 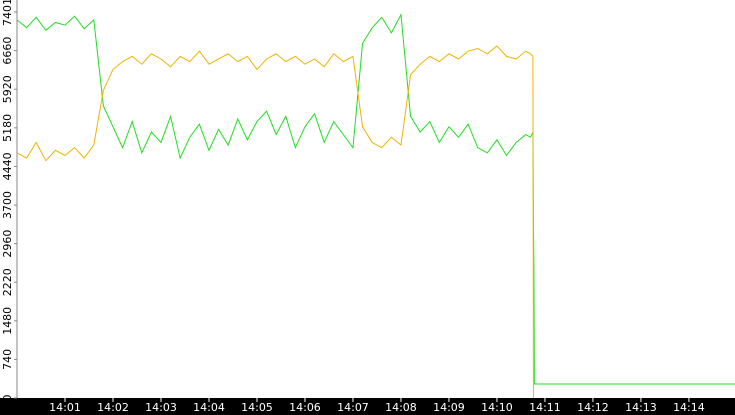 What do you see at coordinates (7, 166) in the screenshot?
I see `y-tick-label: 4440` at bounding box center [7, 166].